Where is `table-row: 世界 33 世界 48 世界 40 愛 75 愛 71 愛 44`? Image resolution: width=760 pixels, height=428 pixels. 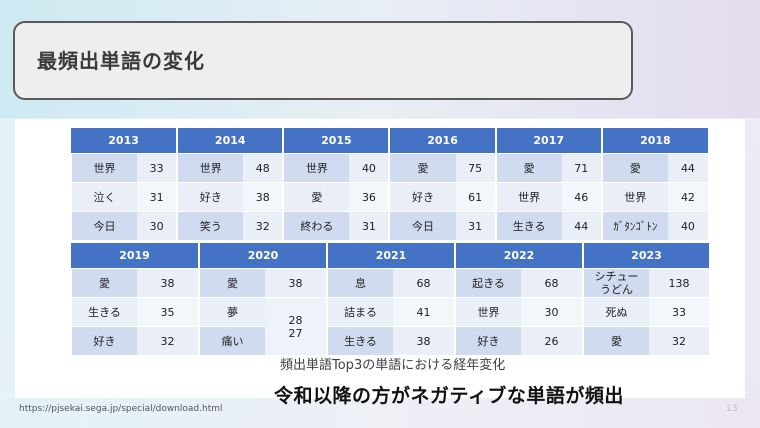
table-row: 世界 33 世界 48 世界 40 愛 75 愛 71 愛 44 is located at coordinates (388, 168).